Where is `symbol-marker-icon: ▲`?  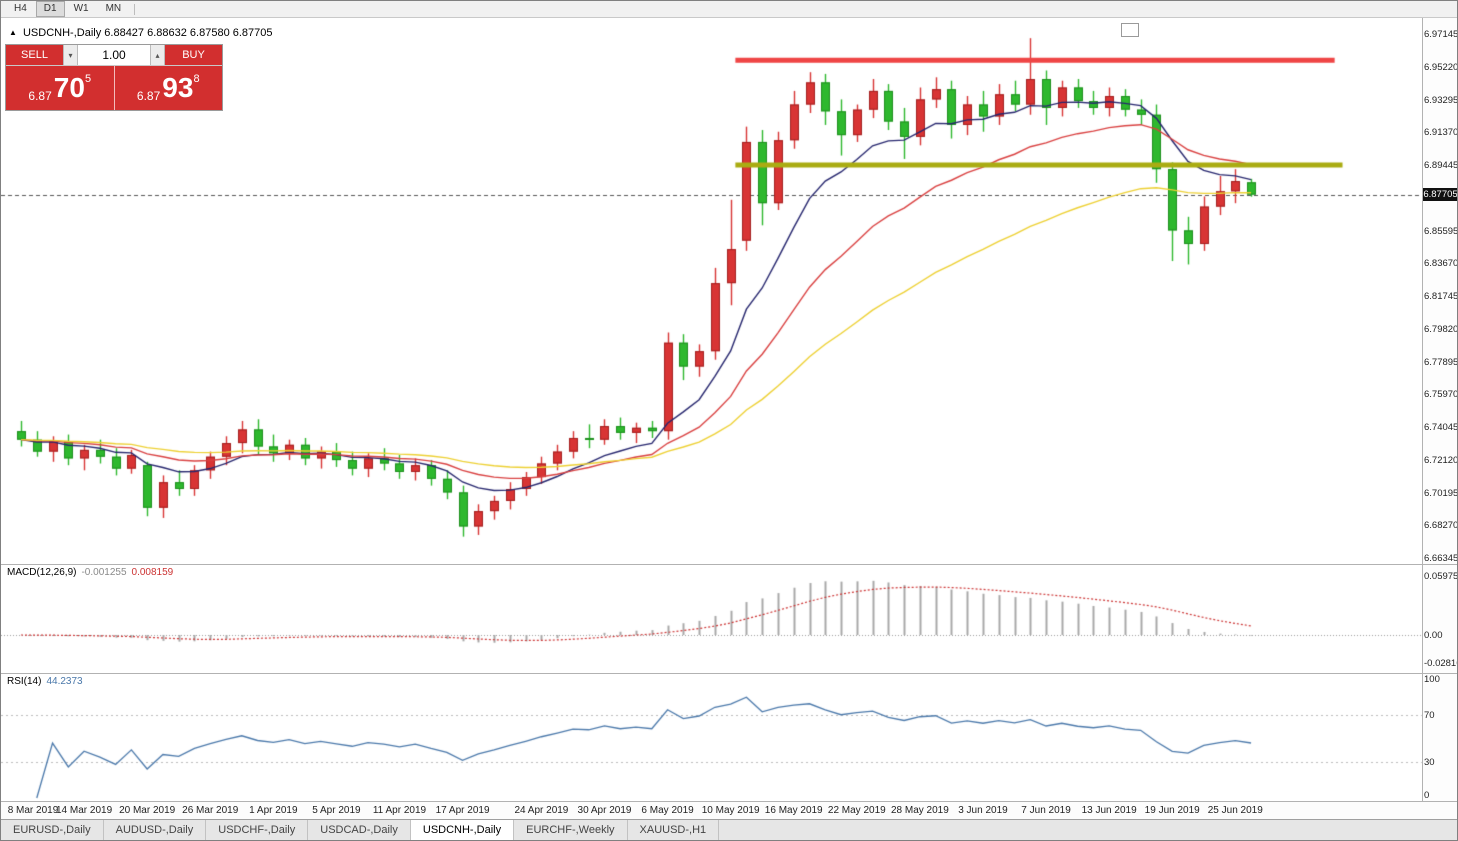 symbol-marker-icon: ▲ is located at coordinates (13, 32).